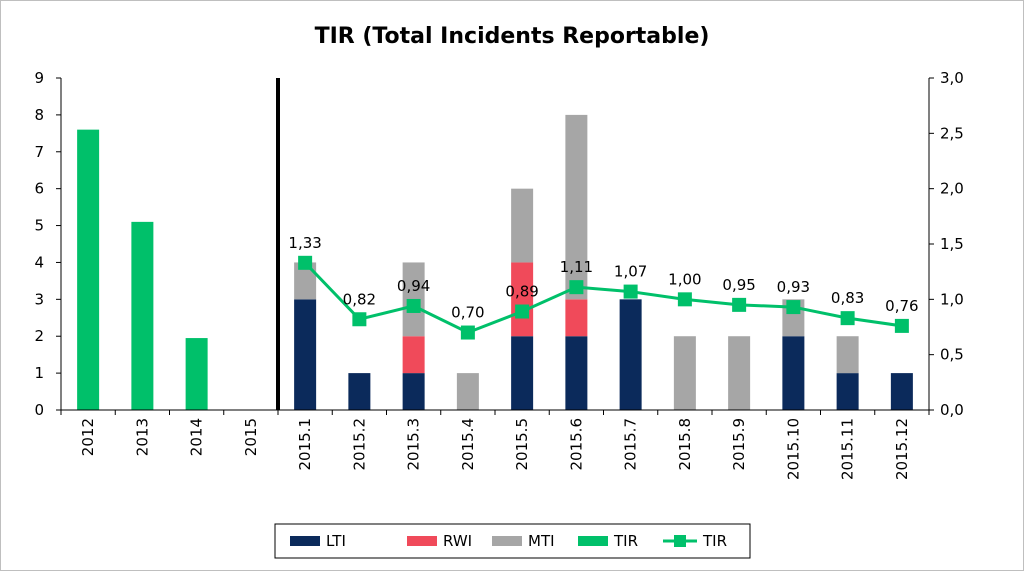 The height and width of the screenshot is (571, 1024). I want to click on bar-mti-2015.9, so click(739, 373).